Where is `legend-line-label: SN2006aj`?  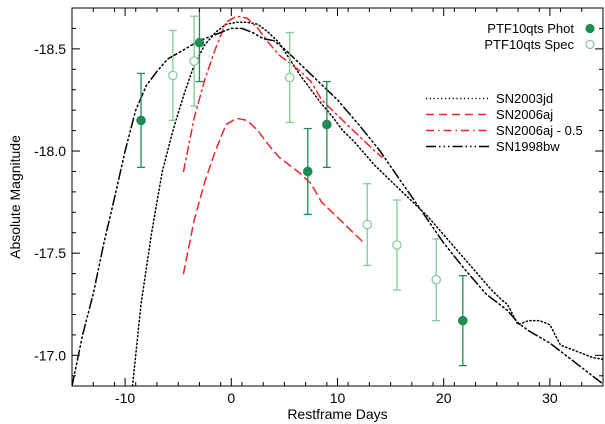 legend-line-label: SN2006aj is located at coordinates (524, 114).